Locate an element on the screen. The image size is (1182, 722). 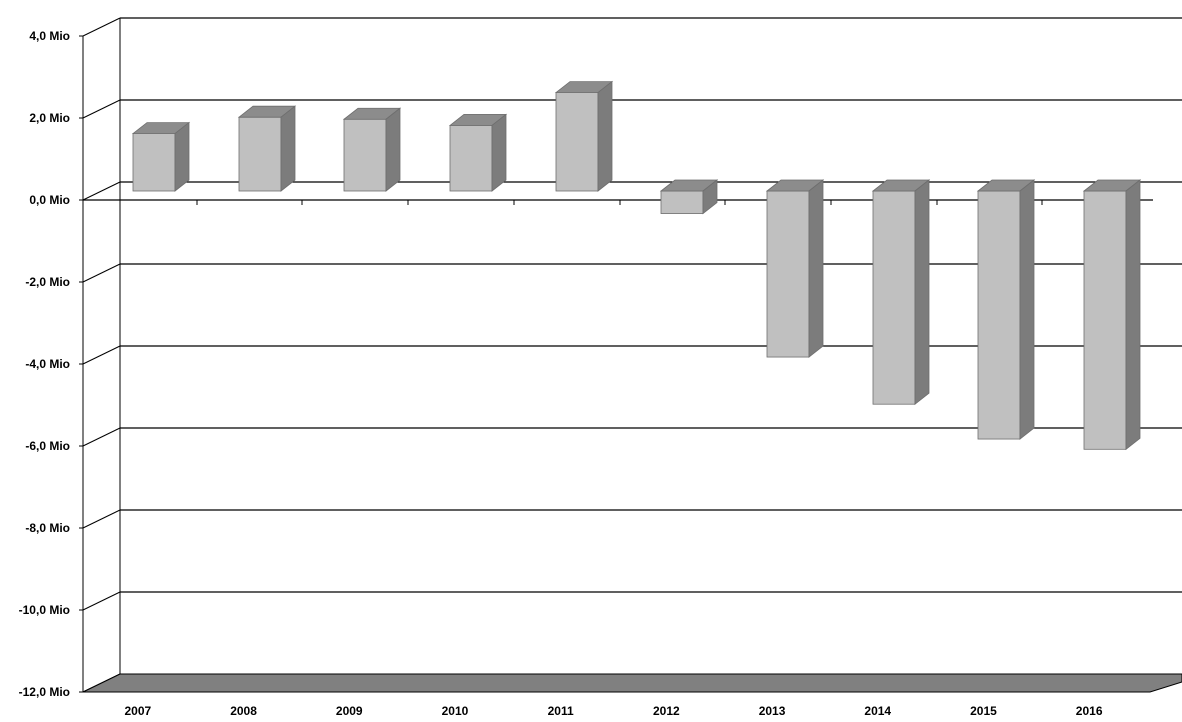
bar-2009 is located at coordinates (372, 149).